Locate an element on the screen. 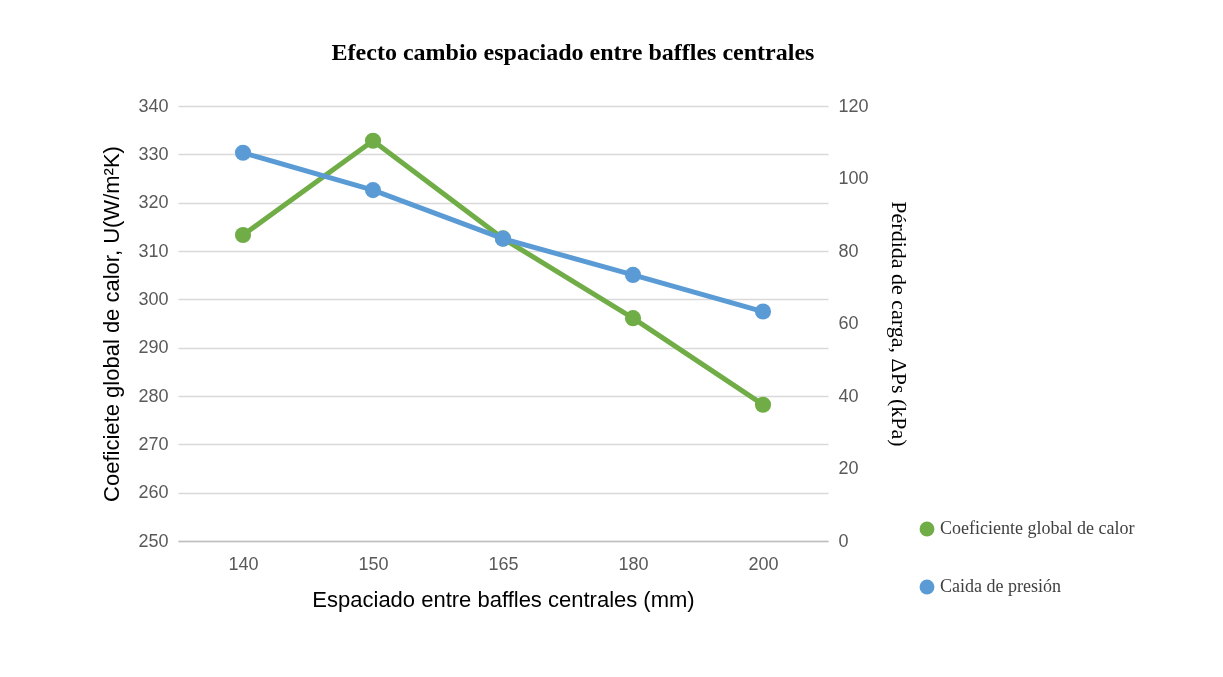 The width and height of the screenshot is (1223, 677). y-tick-label: 330 is located at coordinates (153, 153).